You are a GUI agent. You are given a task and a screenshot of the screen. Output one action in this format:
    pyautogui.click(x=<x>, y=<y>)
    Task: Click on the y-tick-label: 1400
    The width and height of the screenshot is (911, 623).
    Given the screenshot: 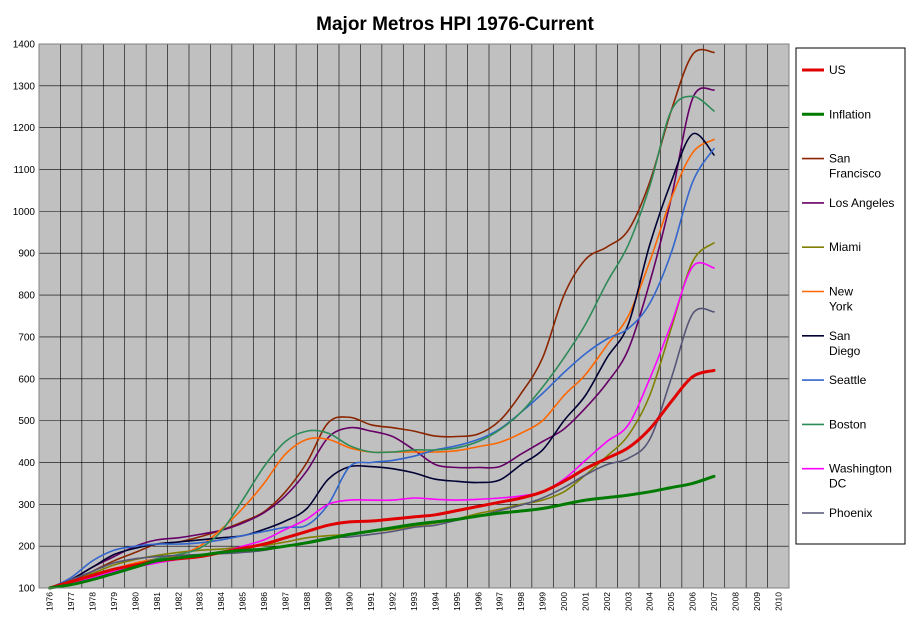 What is the action you would take?
    pyautogui.click(x=24, y=45)
    